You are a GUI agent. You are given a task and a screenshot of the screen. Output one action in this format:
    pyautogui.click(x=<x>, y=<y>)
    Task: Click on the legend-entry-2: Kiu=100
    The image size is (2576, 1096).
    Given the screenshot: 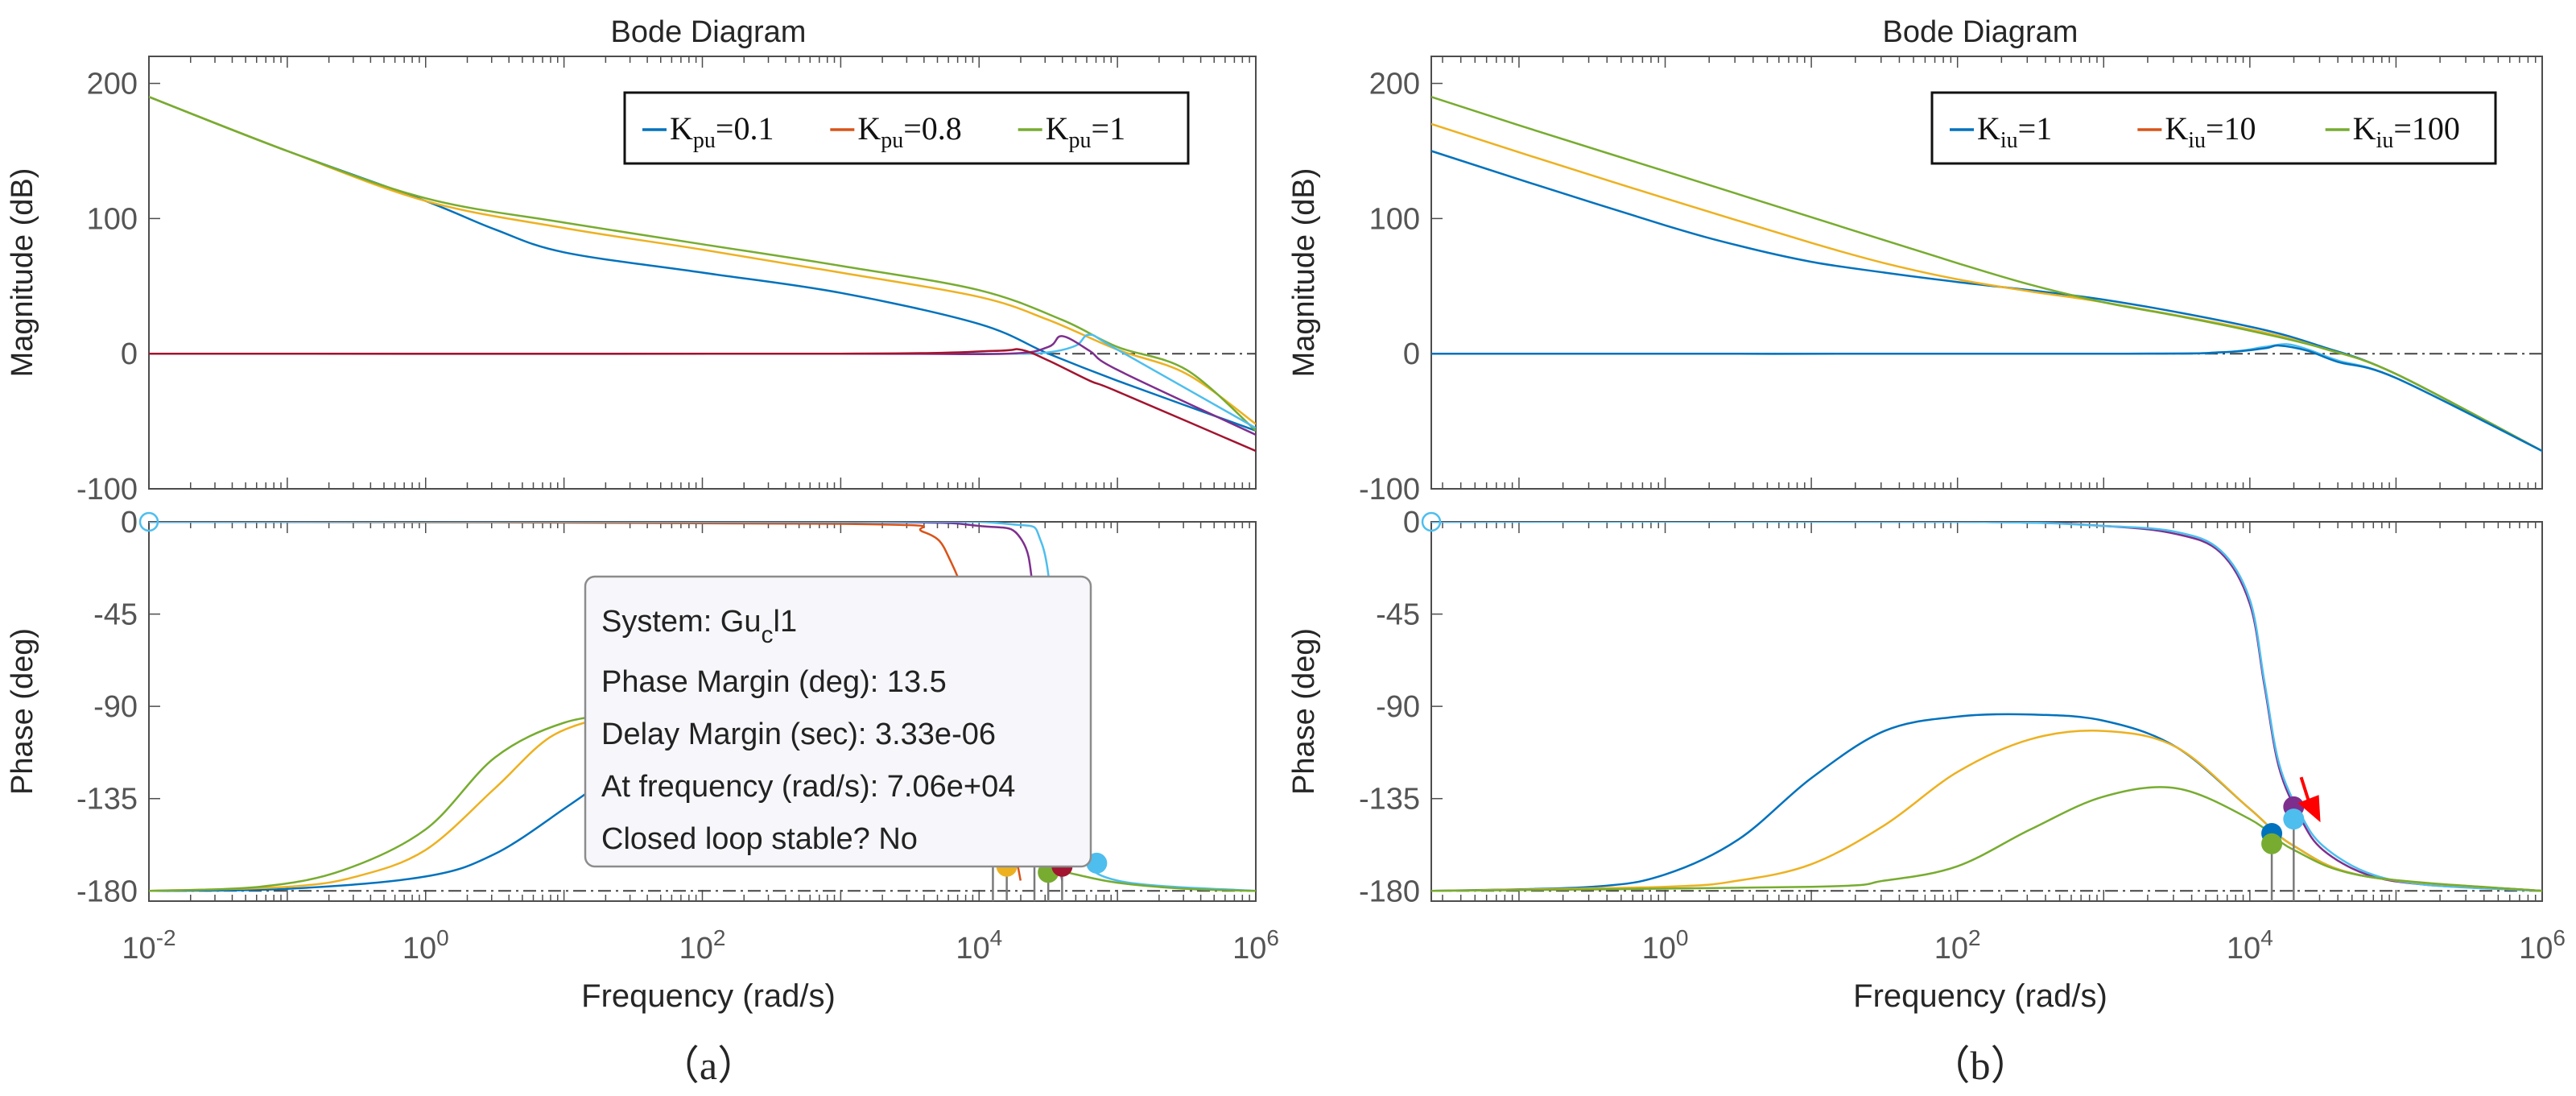 What is the action you would take?
    pyautogui.click(x=2406, y=132)
    